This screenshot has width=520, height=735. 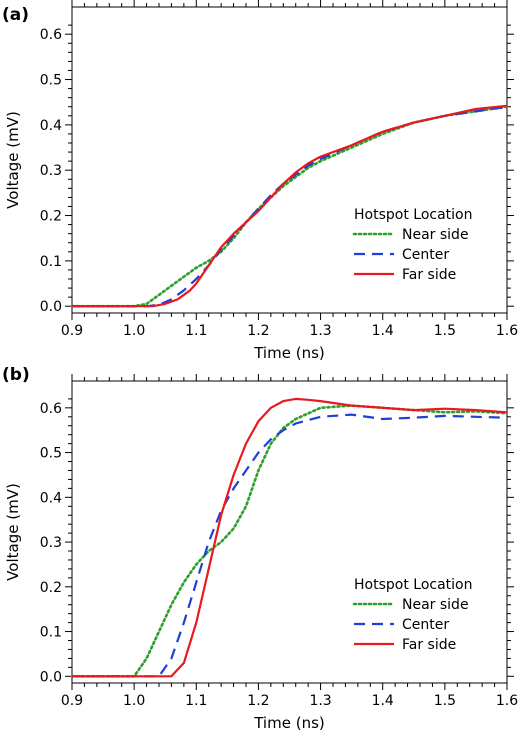 I want to click on panel-label: (a), so click(x=15, y=15).